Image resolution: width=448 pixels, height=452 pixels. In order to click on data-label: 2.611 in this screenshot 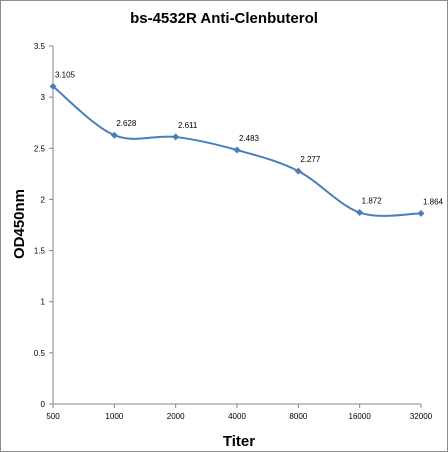, I will do `click(188, 125)`.